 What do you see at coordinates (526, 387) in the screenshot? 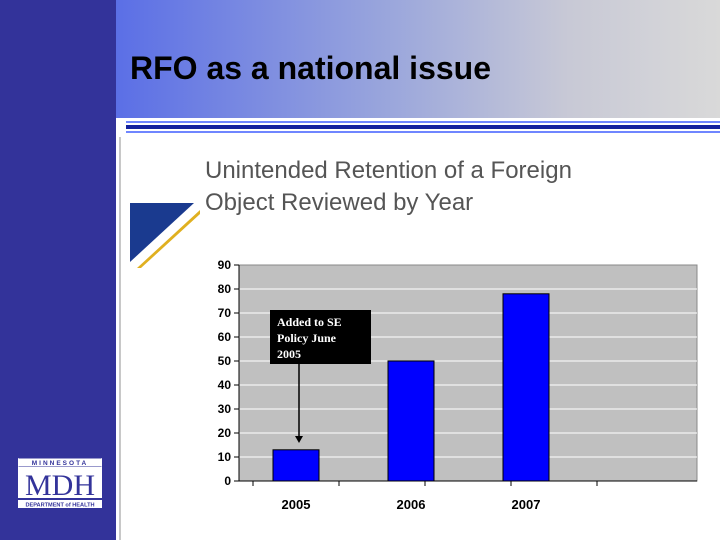
I see `bar-2007` at bounding box center [526, 387].